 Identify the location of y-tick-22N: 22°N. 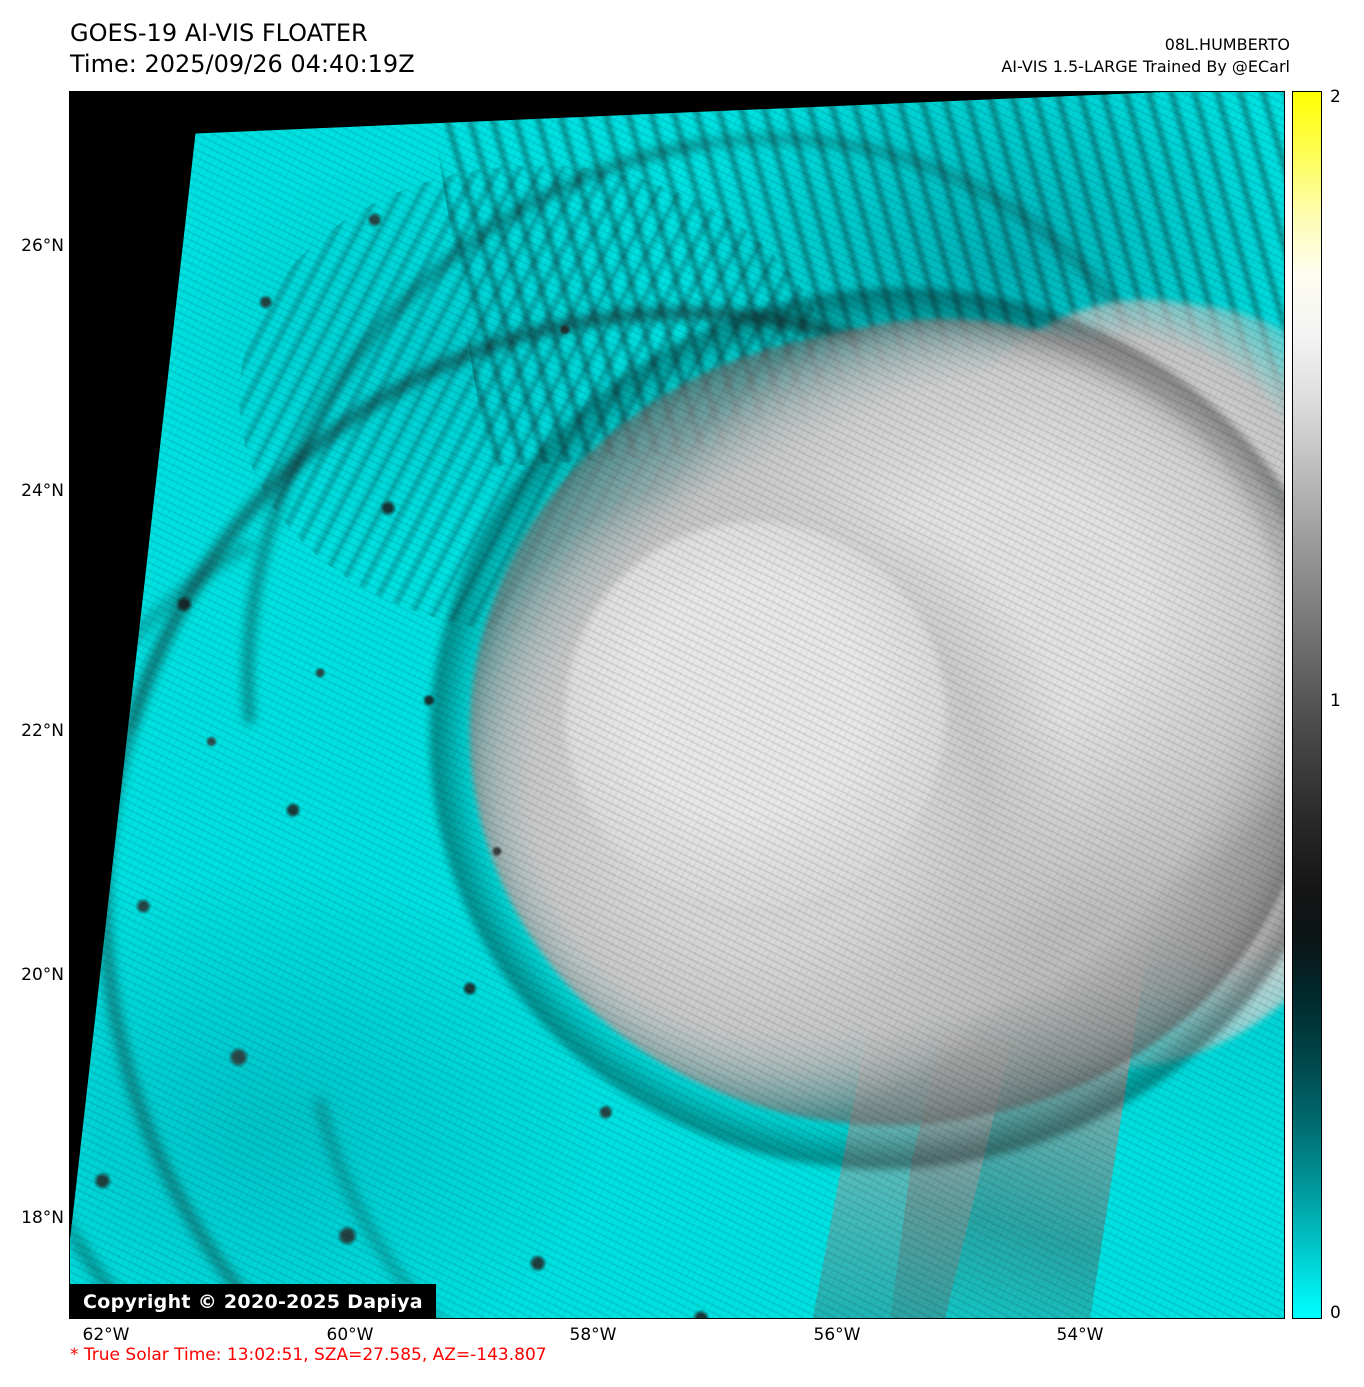
(42, 731).